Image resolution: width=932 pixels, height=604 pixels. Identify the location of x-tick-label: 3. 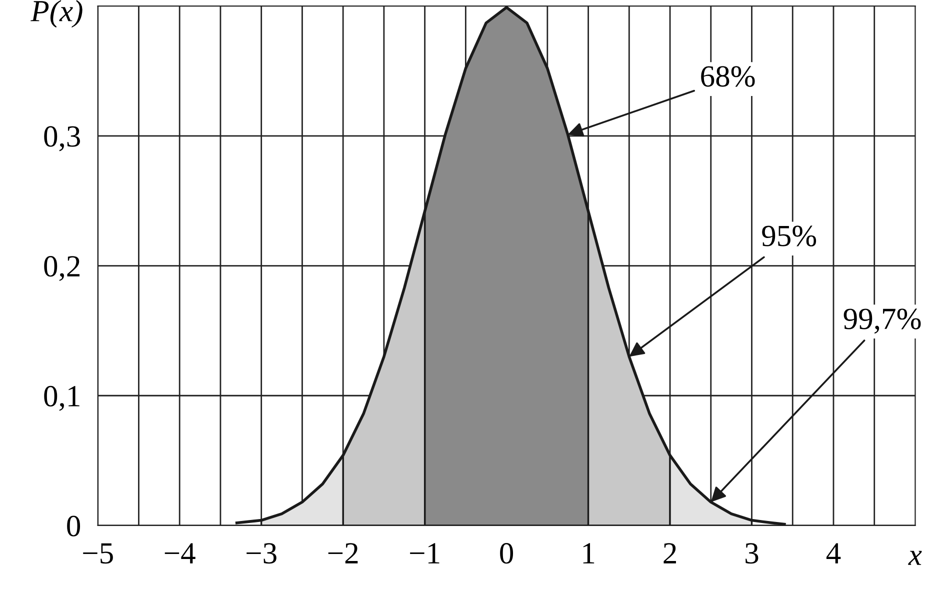
(752, 553).